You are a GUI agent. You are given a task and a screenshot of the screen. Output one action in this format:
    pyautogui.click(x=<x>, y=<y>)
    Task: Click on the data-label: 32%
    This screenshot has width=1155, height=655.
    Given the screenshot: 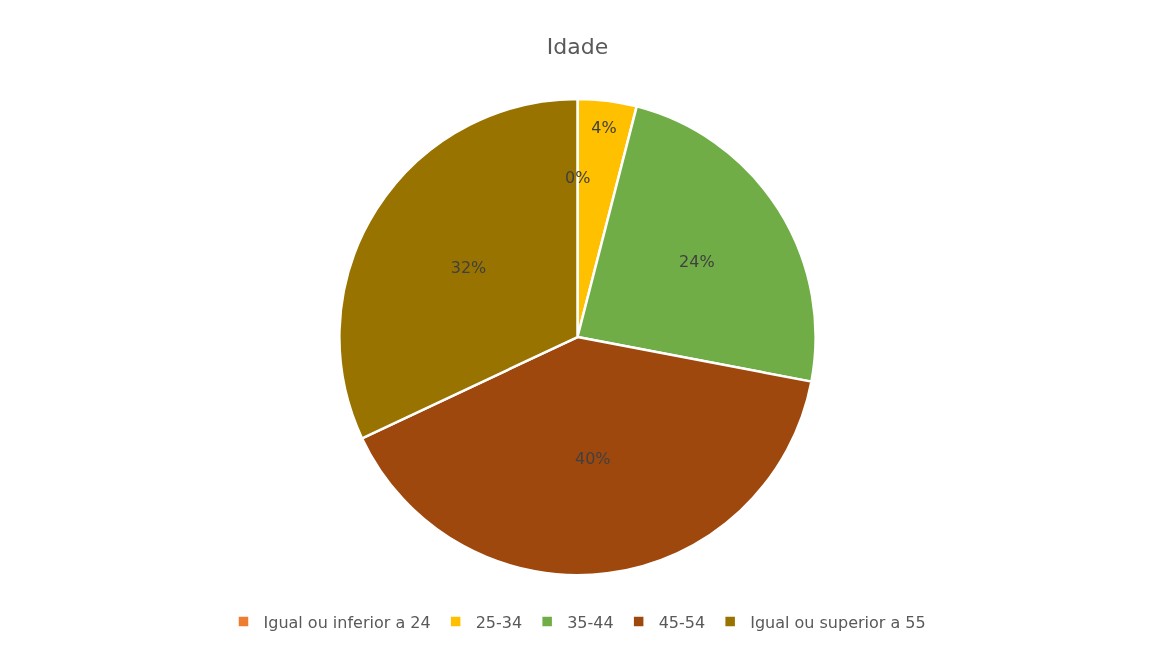 What is the action you would take?
    pyautogui.click(x=468, y=268)
    